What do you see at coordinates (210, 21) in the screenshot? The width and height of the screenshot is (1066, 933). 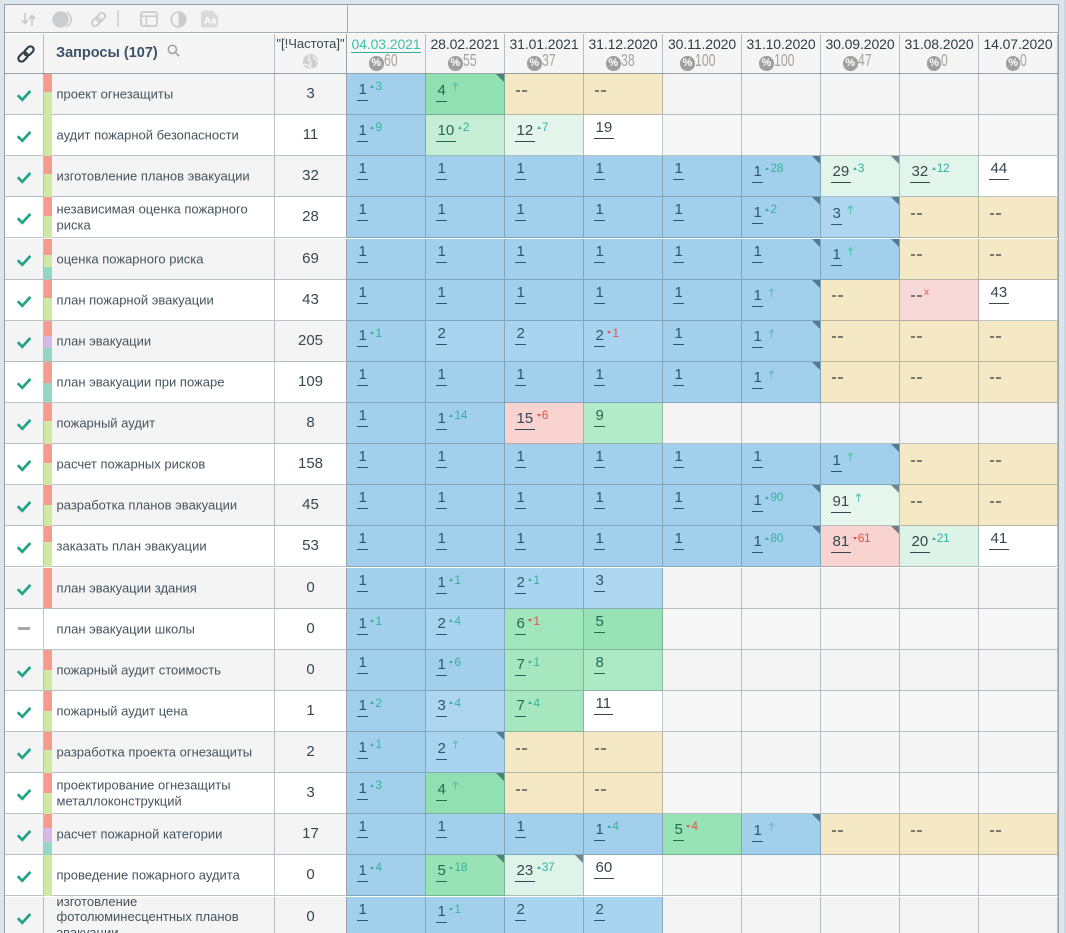 I see `svg-text: Aa` at bounding box center [210, 21].